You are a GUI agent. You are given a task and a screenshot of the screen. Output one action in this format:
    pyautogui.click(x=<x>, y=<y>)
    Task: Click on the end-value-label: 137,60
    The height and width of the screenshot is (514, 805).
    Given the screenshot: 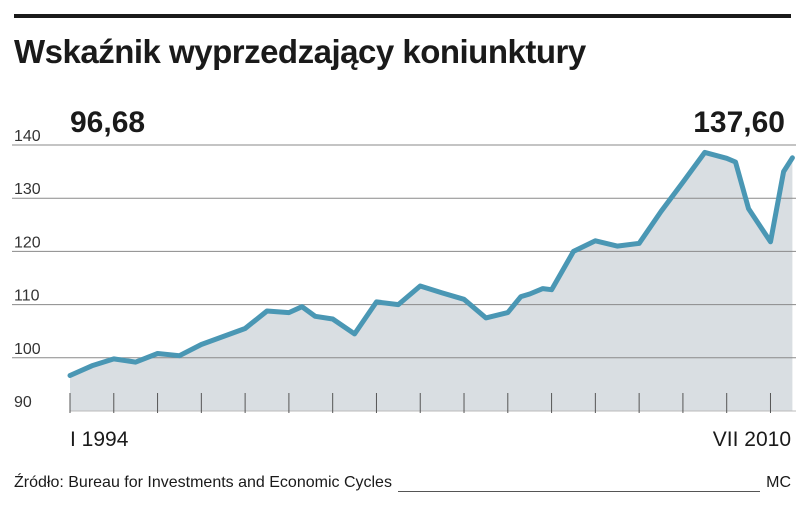 What is the action you would take?
    pyautogui.click(x=739, y=122)
    